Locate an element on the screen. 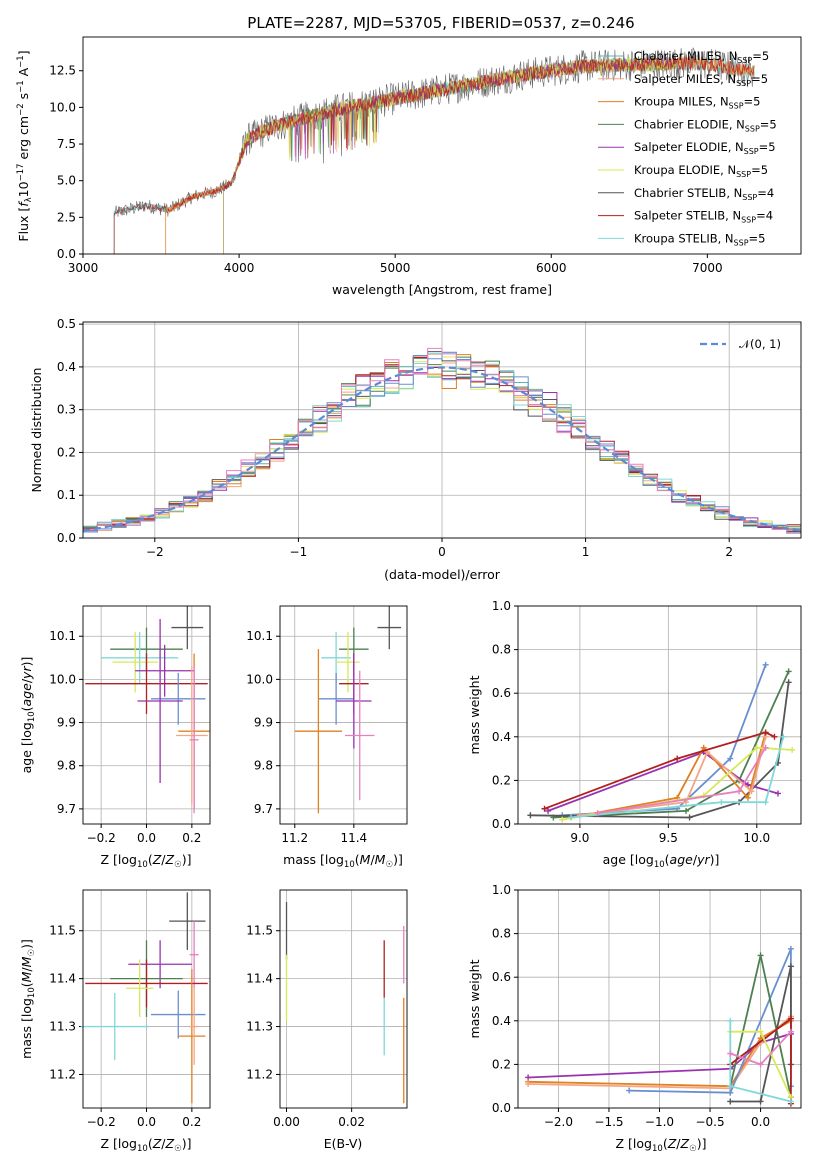 This screenshot has height=1170, width=819. x-tick-label: 10.0 is located at coordinates (756, 838).